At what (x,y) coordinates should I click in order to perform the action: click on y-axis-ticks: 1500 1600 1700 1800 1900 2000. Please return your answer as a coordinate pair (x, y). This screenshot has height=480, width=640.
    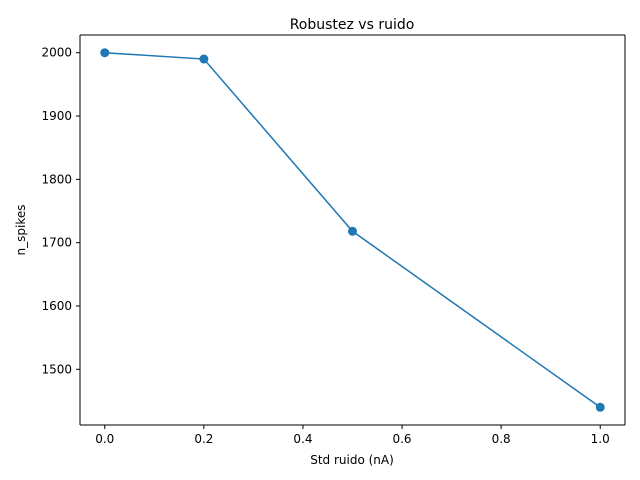
    Looking at the image, I should click on (60, 211).